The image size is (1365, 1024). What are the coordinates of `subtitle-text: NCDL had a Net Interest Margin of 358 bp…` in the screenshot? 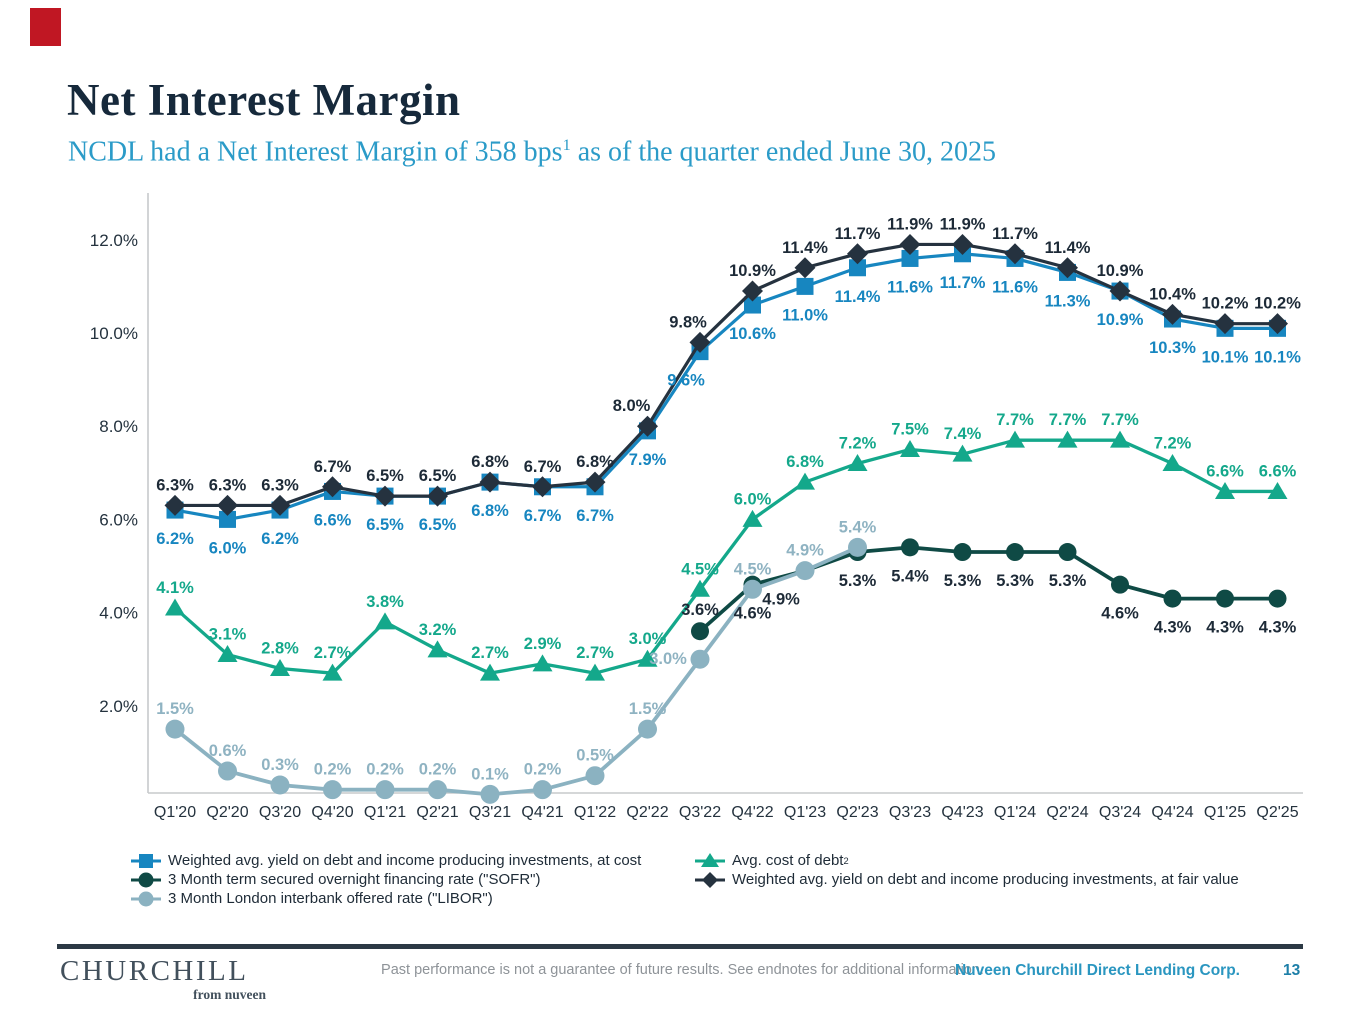 It's located at (315, 152).